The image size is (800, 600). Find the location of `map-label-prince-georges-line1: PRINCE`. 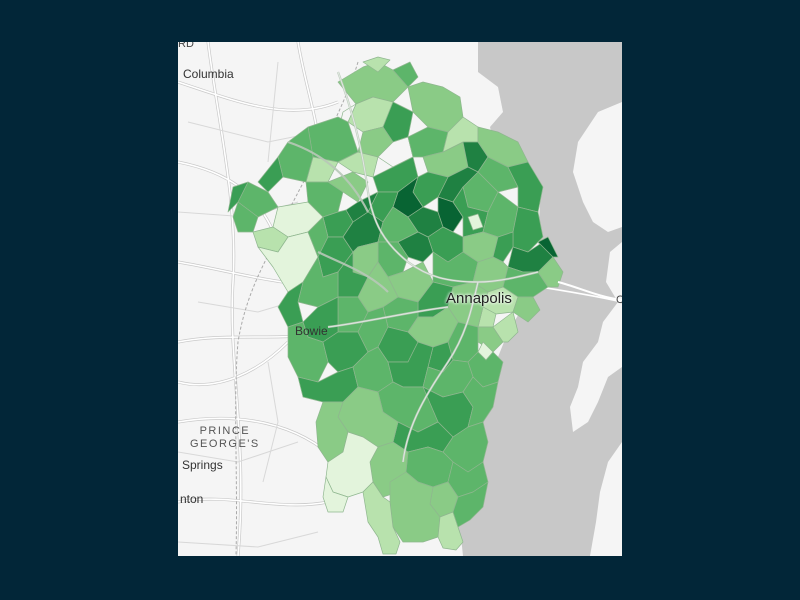

map-label-prince-georges-line1: PRINCE is located at coordinates (225, 431).